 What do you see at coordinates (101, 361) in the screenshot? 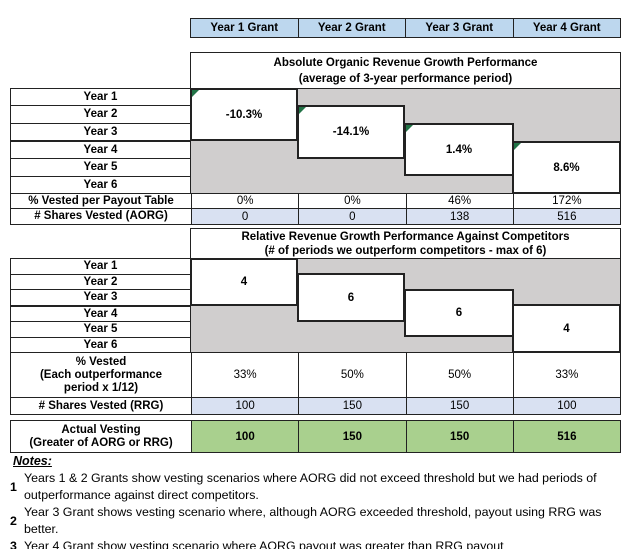
I see `rrg-pct-label-line1: % Vested` at bounding box center [101, 361].